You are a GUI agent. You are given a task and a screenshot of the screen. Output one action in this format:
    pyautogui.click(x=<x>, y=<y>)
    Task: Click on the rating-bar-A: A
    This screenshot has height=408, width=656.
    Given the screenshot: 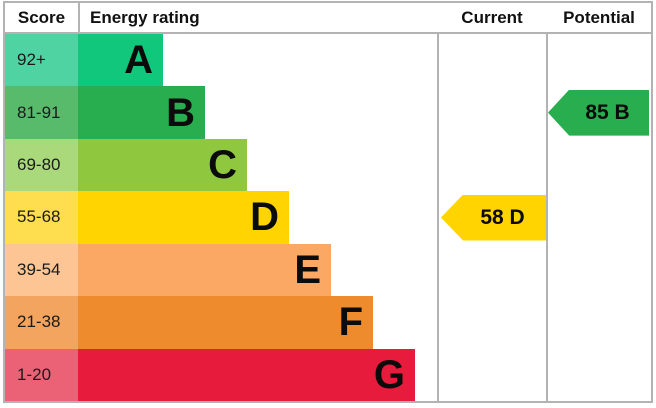 What is the action you would take?
    pyautogui.click(x=120, y=60)
    